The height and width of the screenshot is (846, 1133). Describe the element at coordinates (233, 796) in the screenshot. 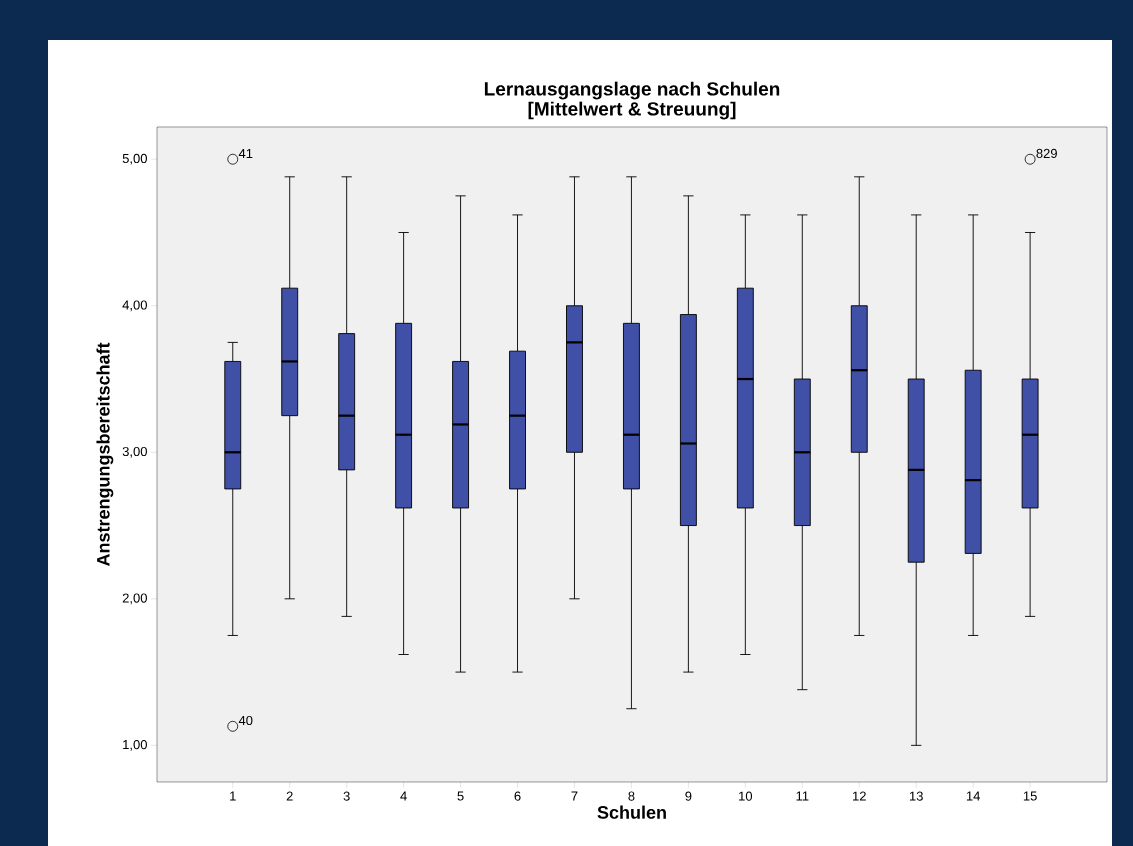

I see `x-tick-label: 1` at that location.